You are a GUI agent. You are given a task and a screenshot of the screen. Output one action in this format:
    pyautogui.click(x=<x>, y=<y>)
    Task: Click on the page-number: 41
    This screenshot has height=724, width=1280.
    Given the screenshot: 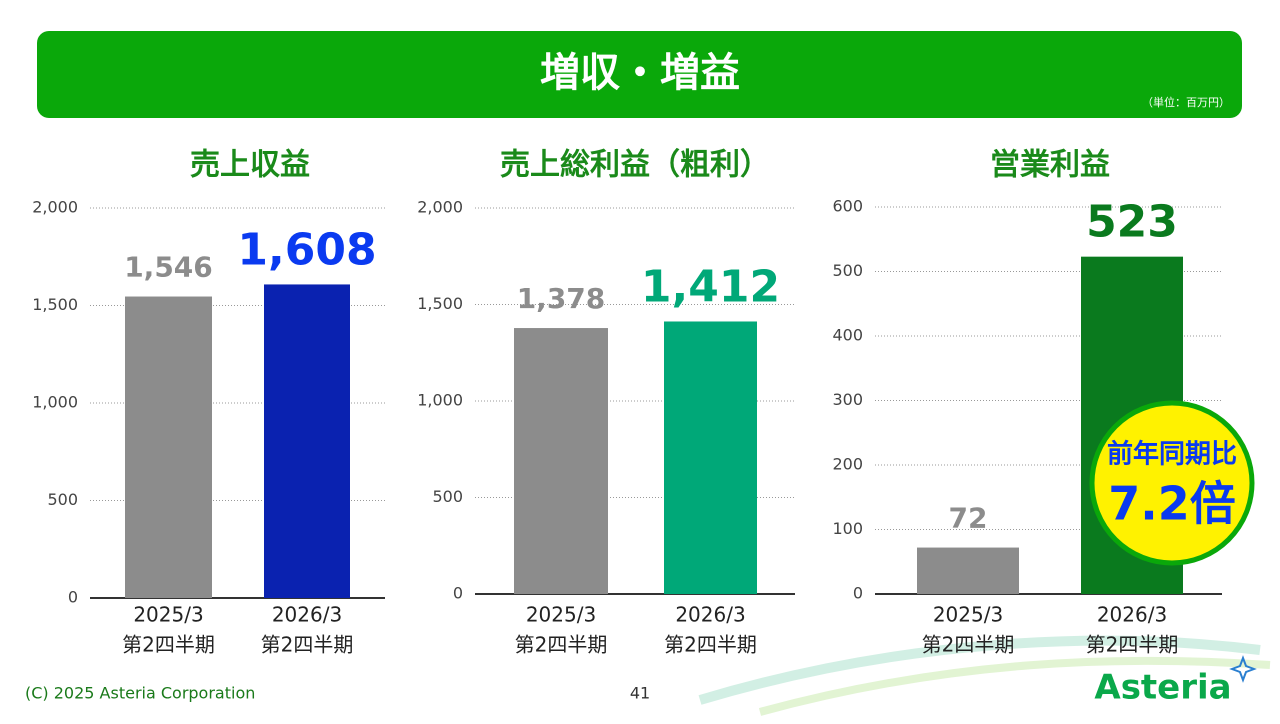 What is the action you would take?
    pyautogui.click(x=640, y=693)
    